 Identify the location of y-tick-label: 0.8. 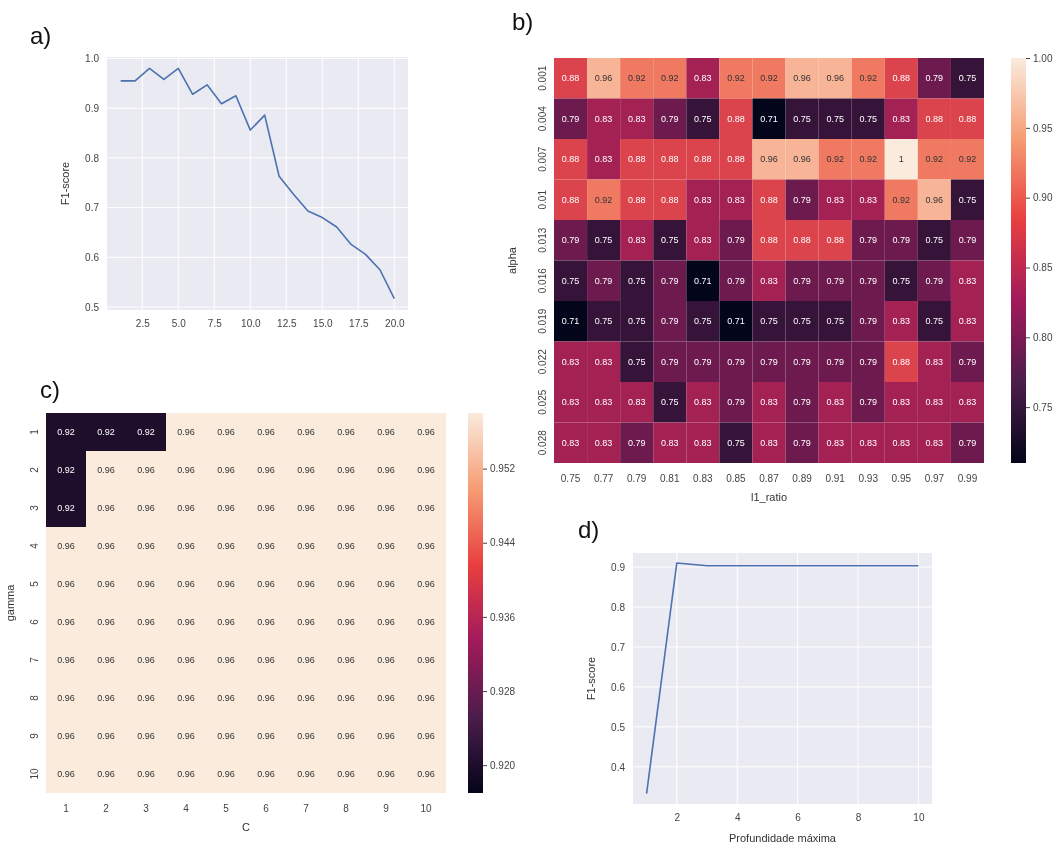
(92, 158).